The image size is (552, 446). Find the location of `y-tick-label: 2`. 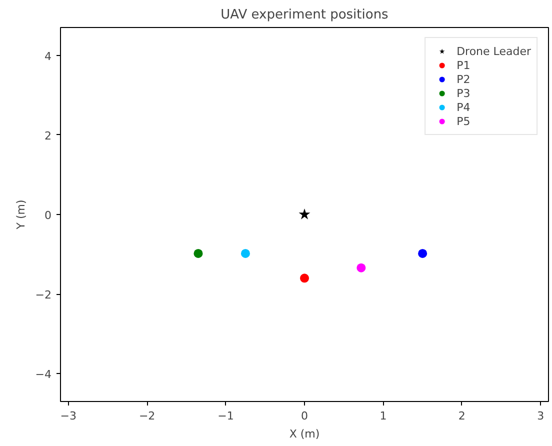

y-tick-label: 2 is located at coordinates (48, 135).